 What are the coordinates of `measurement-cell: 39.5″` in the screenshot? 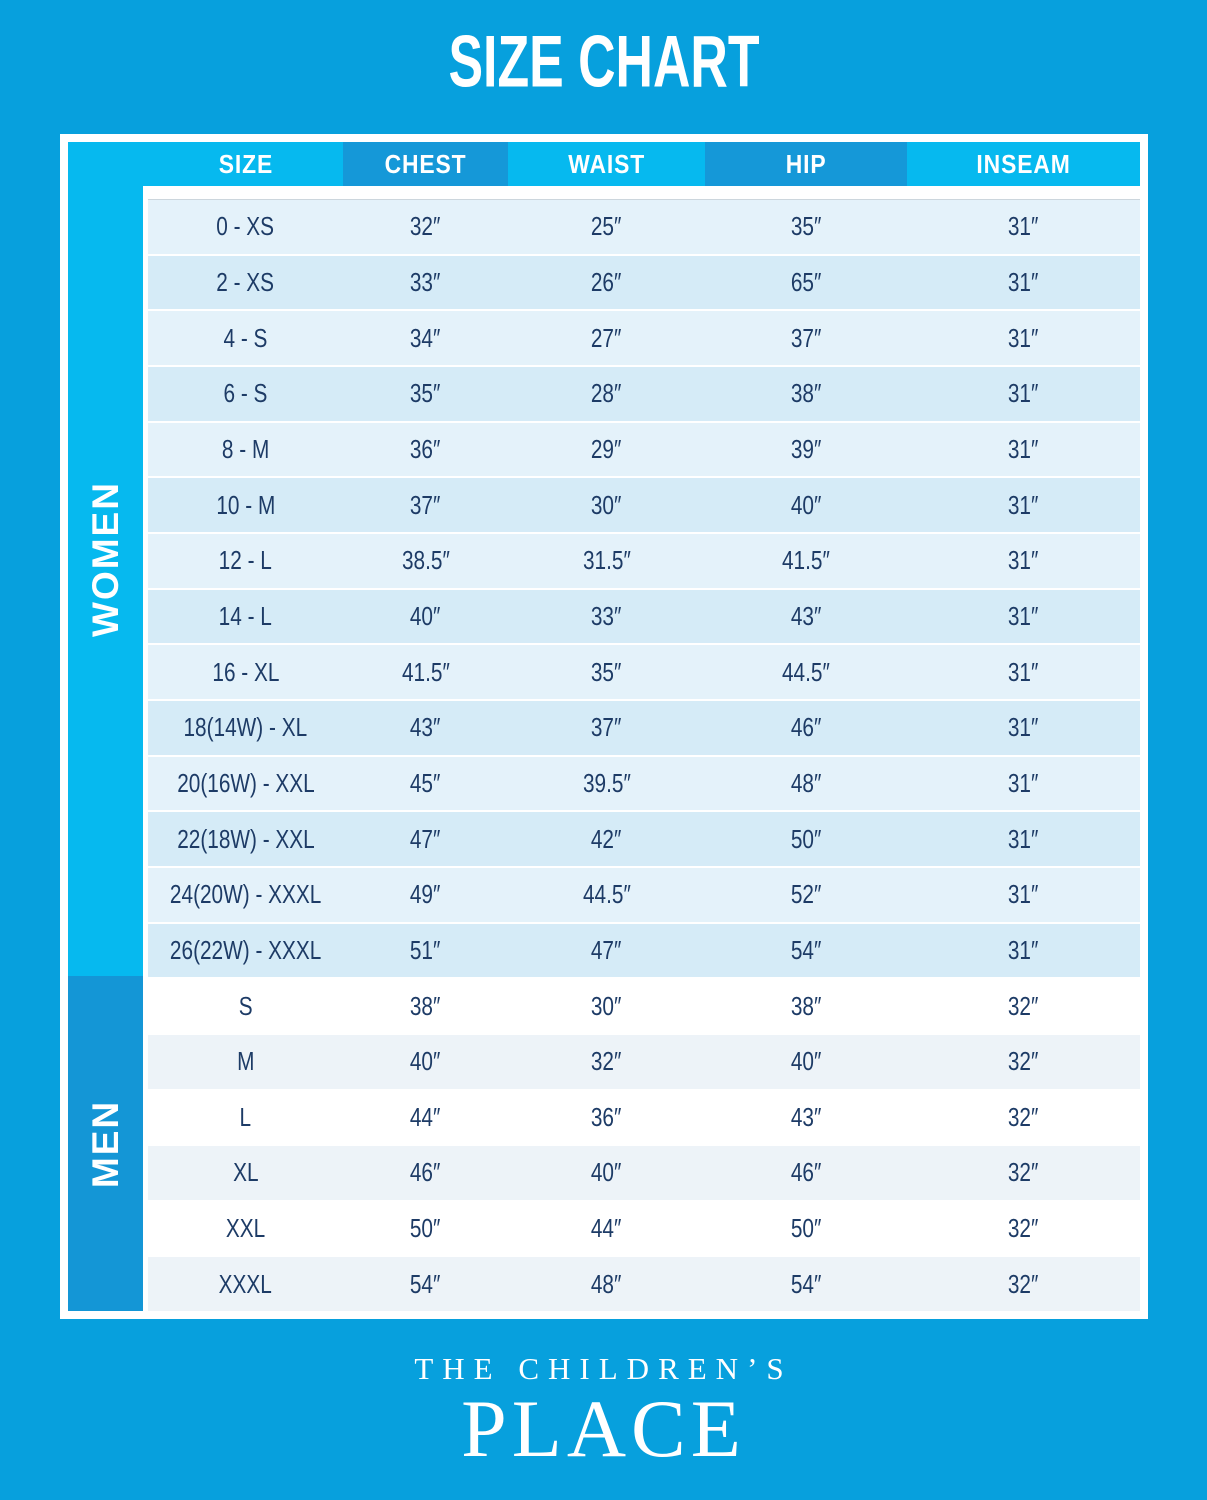 It's located at (606, 784).